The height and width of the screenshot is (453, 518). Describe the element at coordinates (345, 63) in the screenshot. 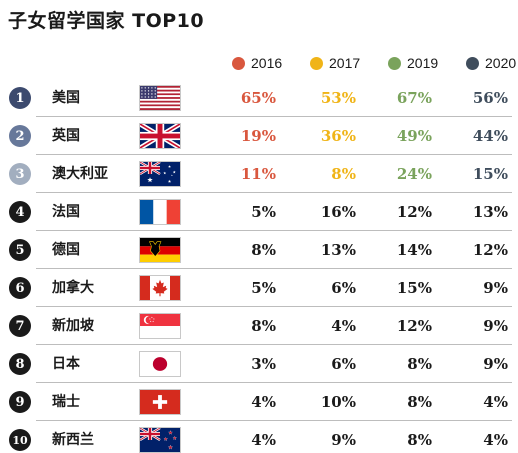

I see `legend-label: 2017` at that location.